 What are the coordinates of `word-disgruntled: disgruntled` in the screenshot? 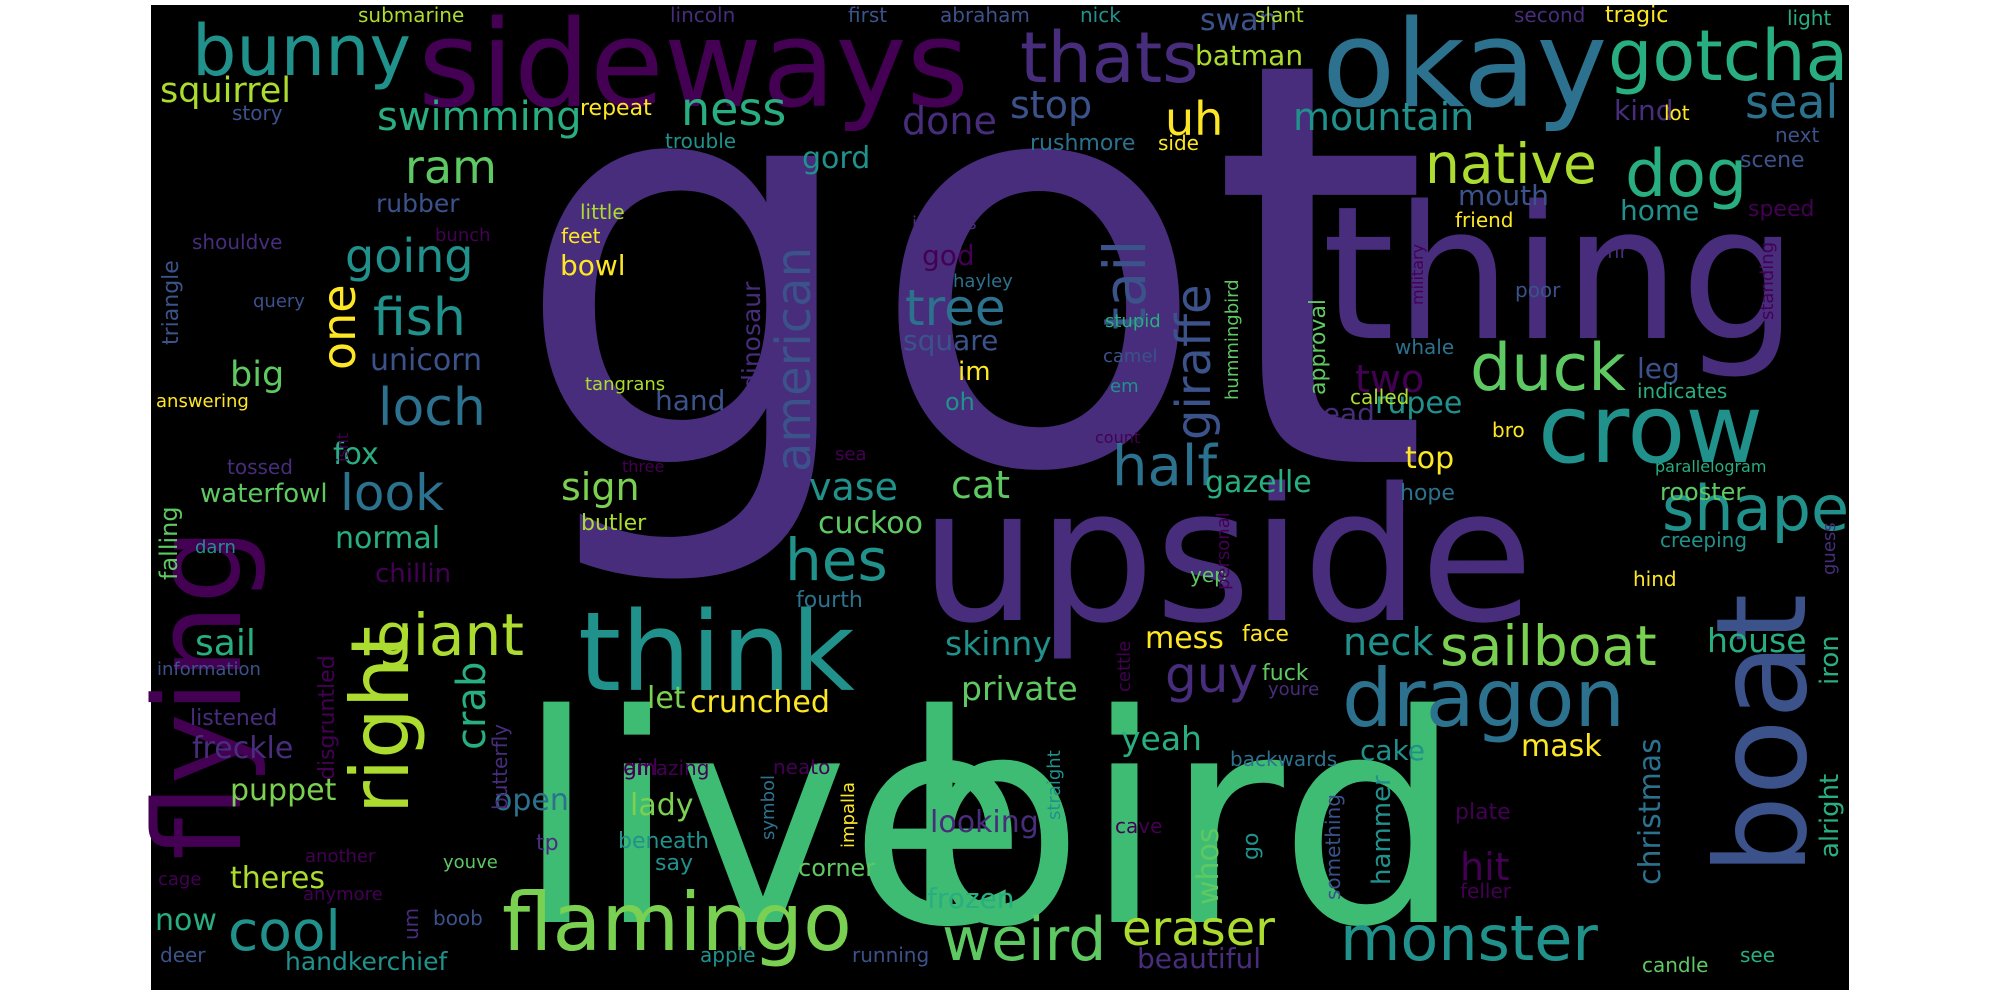 It's located at (327, 717).